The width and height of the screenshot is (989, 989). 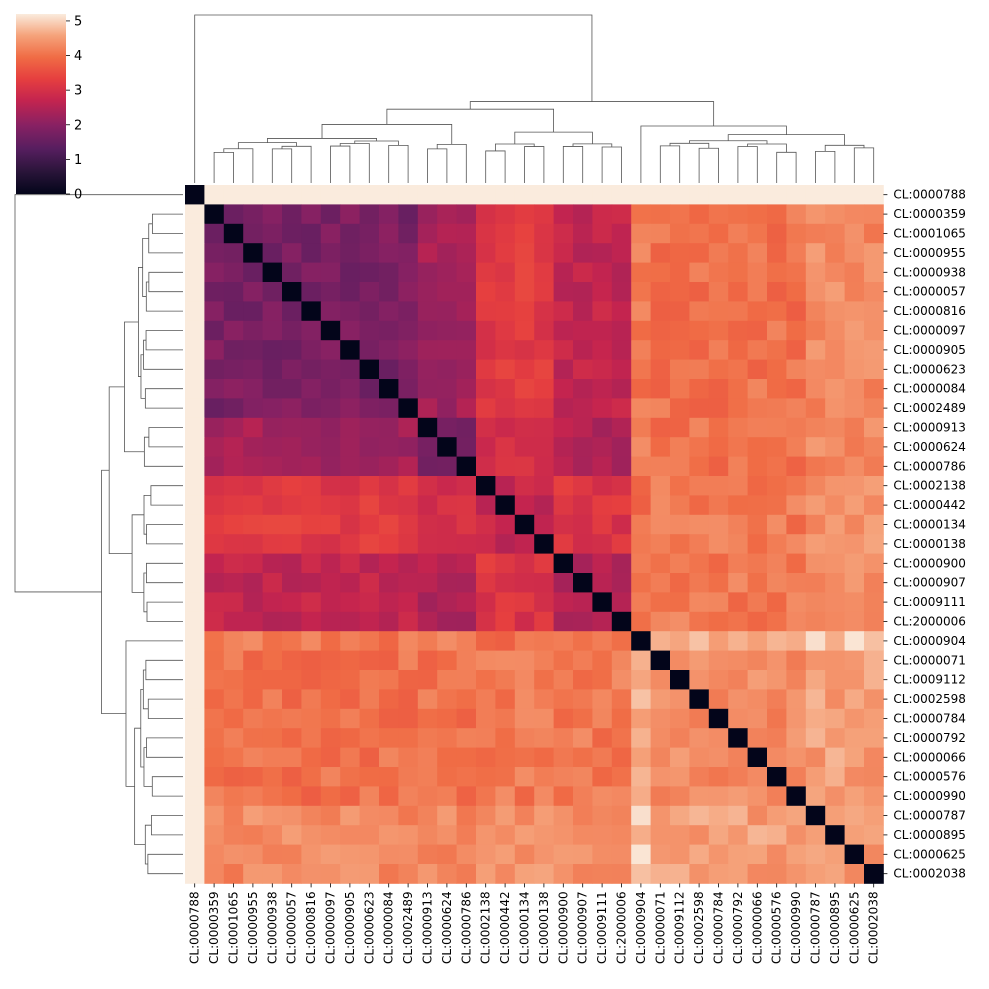 What do you see at coordinates (929, 544) in the screenshot?
I see `row-tick-label: CL:0000138` at bounding box center [929, 544].